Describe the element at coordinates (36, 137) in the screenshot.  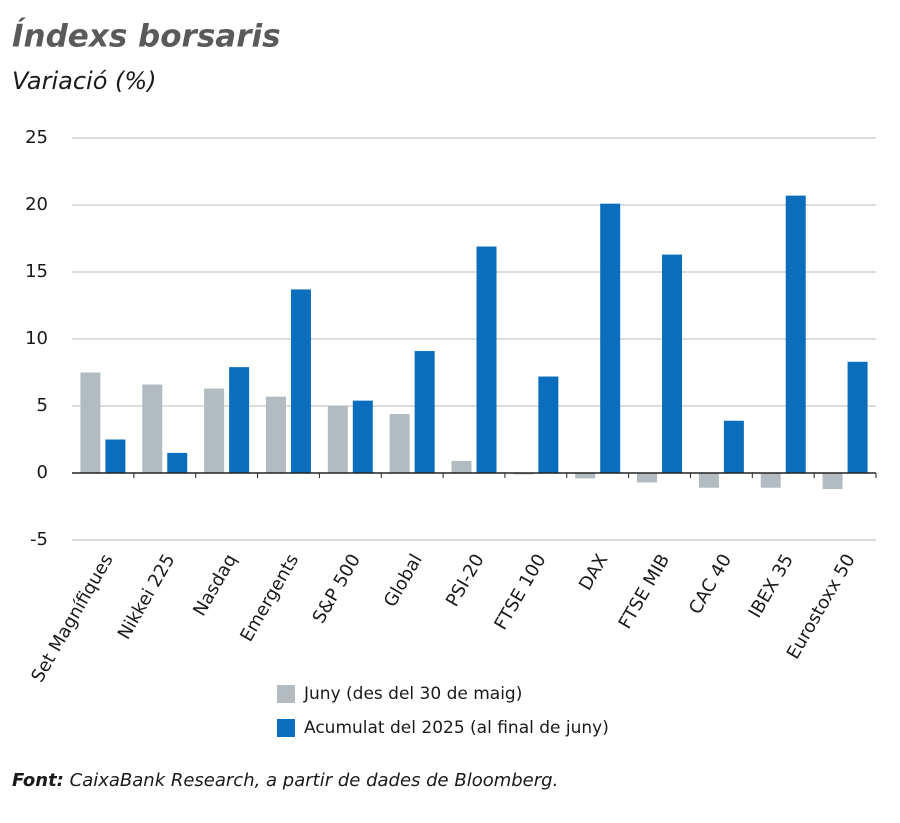
I see `y-tick-label: 25` at that location.